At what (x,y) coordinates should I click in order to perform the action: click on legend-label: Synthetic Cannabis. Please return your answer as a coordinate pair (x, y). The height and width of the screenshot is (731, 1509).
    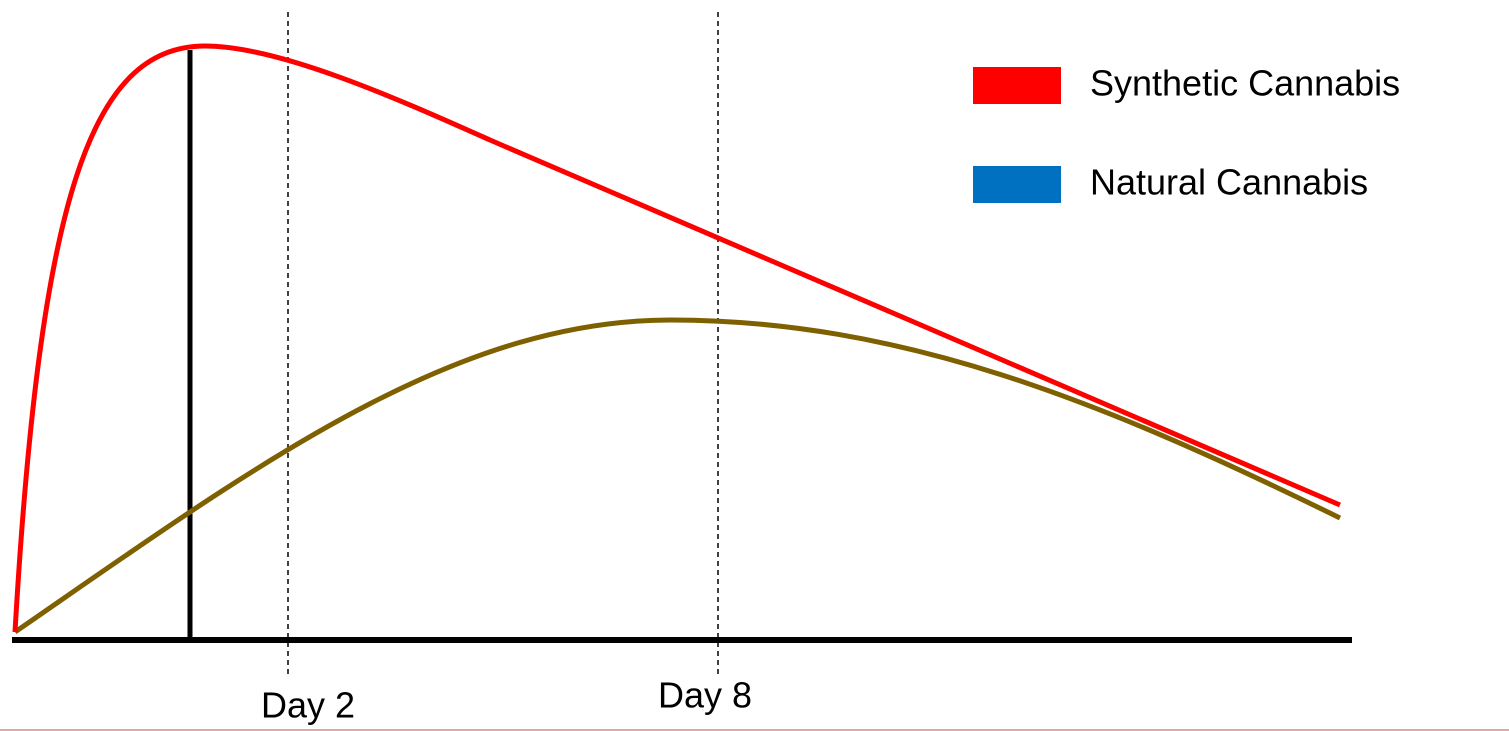
    Looking at the image, I should click on (1245, 83).